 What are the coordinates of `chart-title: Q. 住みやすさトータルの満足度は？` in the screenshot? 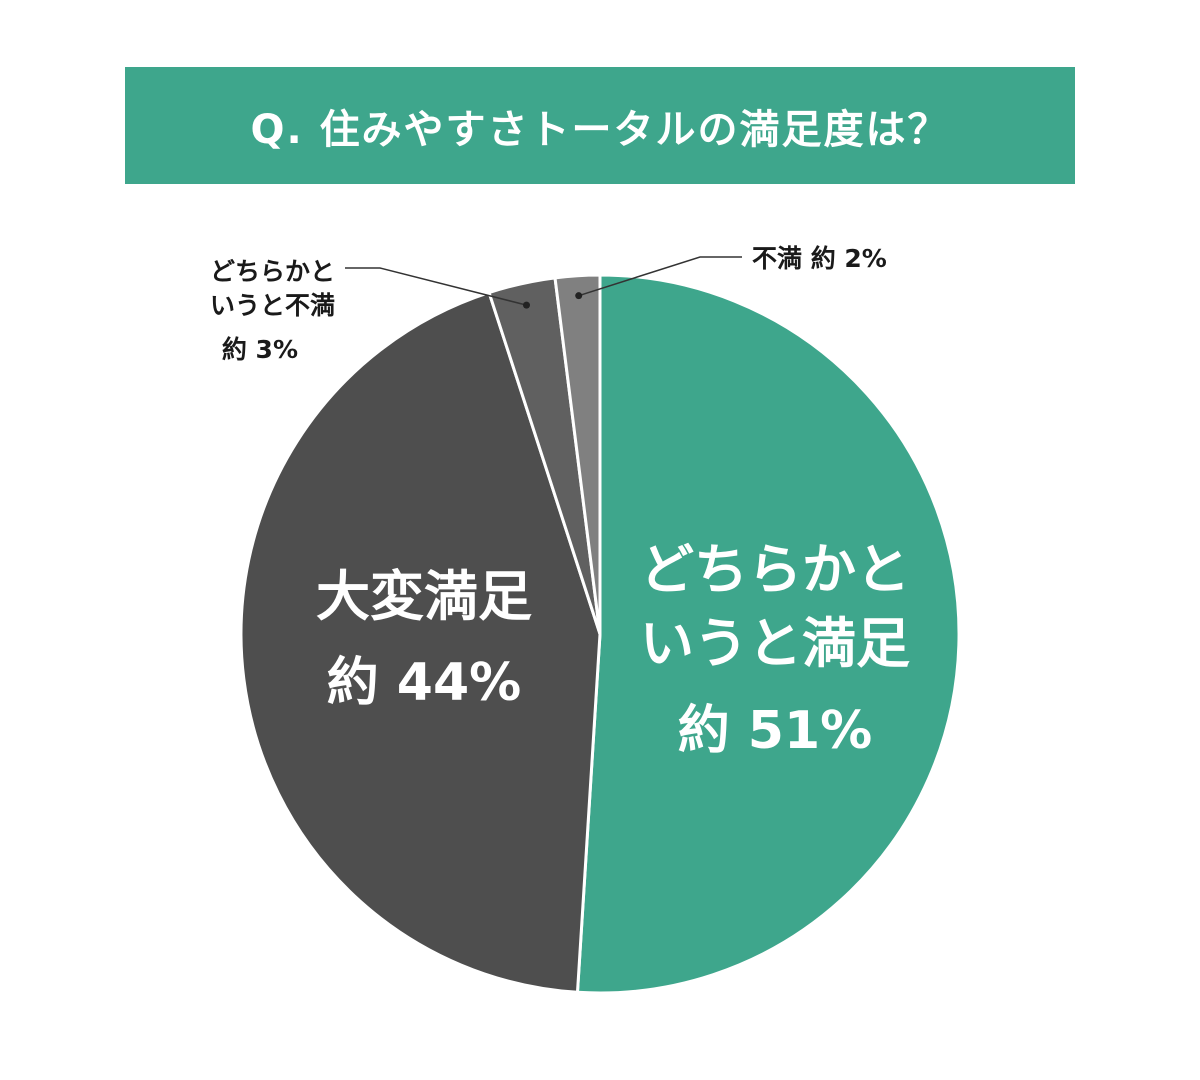 It's located at (600, 129).